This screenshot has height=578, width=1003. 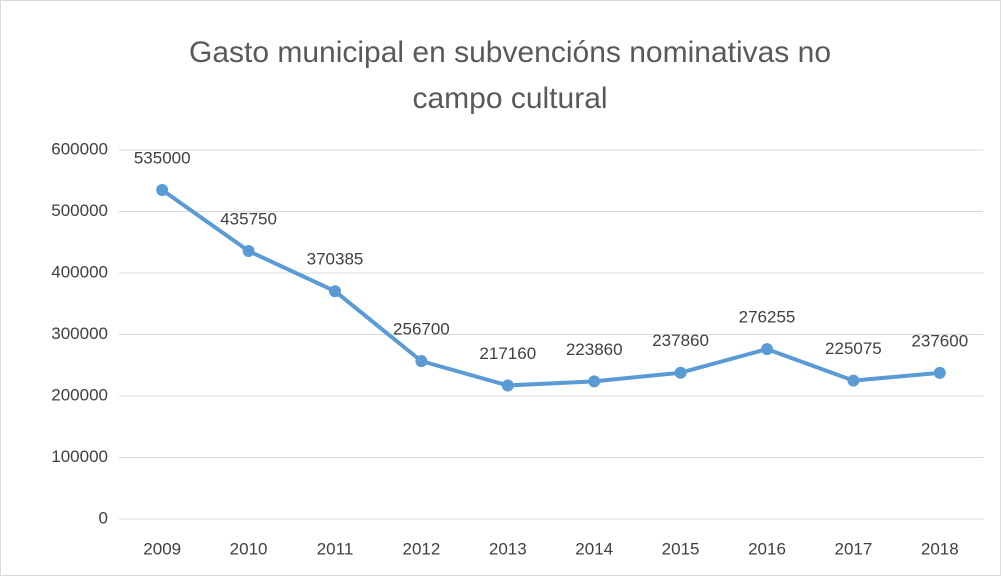 I want to click on data-label: 256700, so click(x=421, y=329).